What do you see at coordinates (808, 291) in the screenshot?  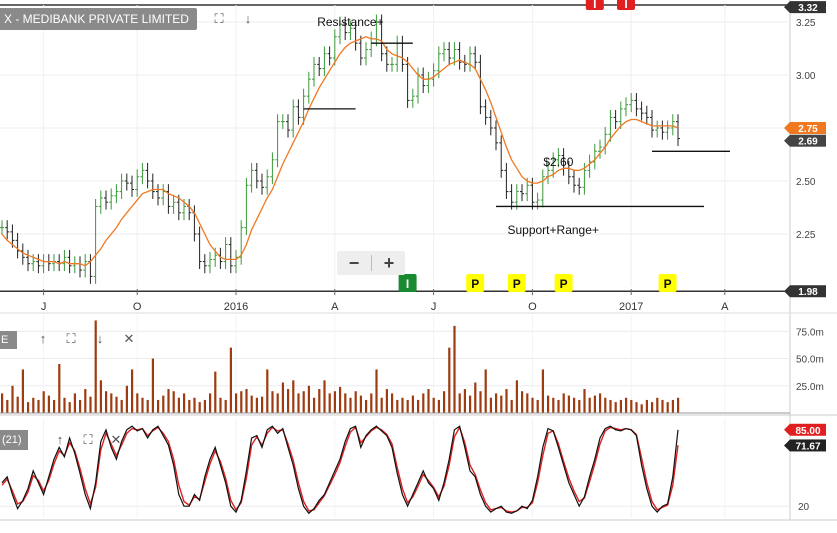 I see `price-min-label` at bounding box center [808, 291].